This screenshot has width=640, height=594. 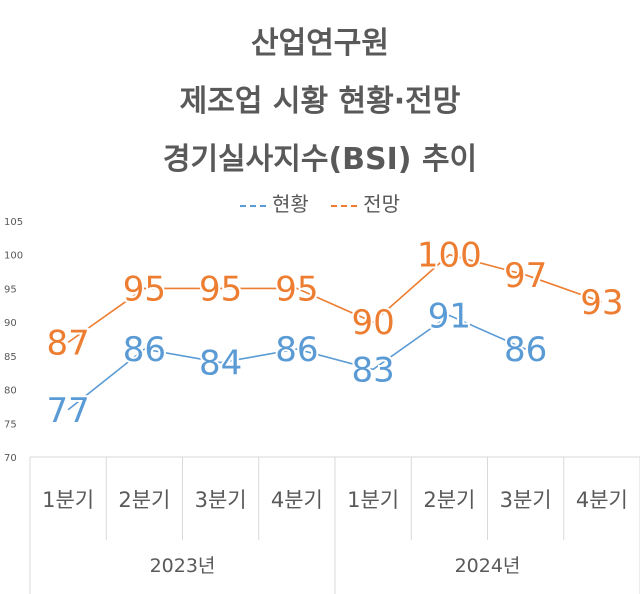 I want to click on data-label-forecast-2: 95, so click(x=220, y=289).